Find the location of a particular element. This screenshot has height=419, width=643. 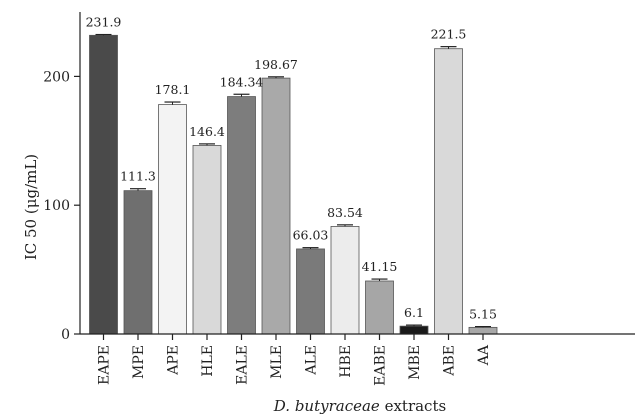

bar-eale is located at coordinates (241, 215).